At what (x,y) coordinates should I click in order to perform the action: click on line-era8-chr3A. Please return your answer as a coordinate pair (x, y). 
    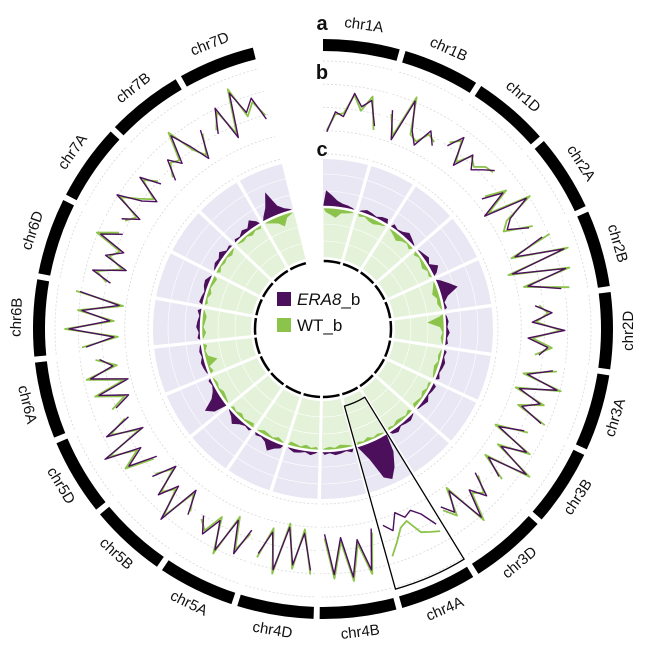
    Looking at the image, I should click on (538, 397).